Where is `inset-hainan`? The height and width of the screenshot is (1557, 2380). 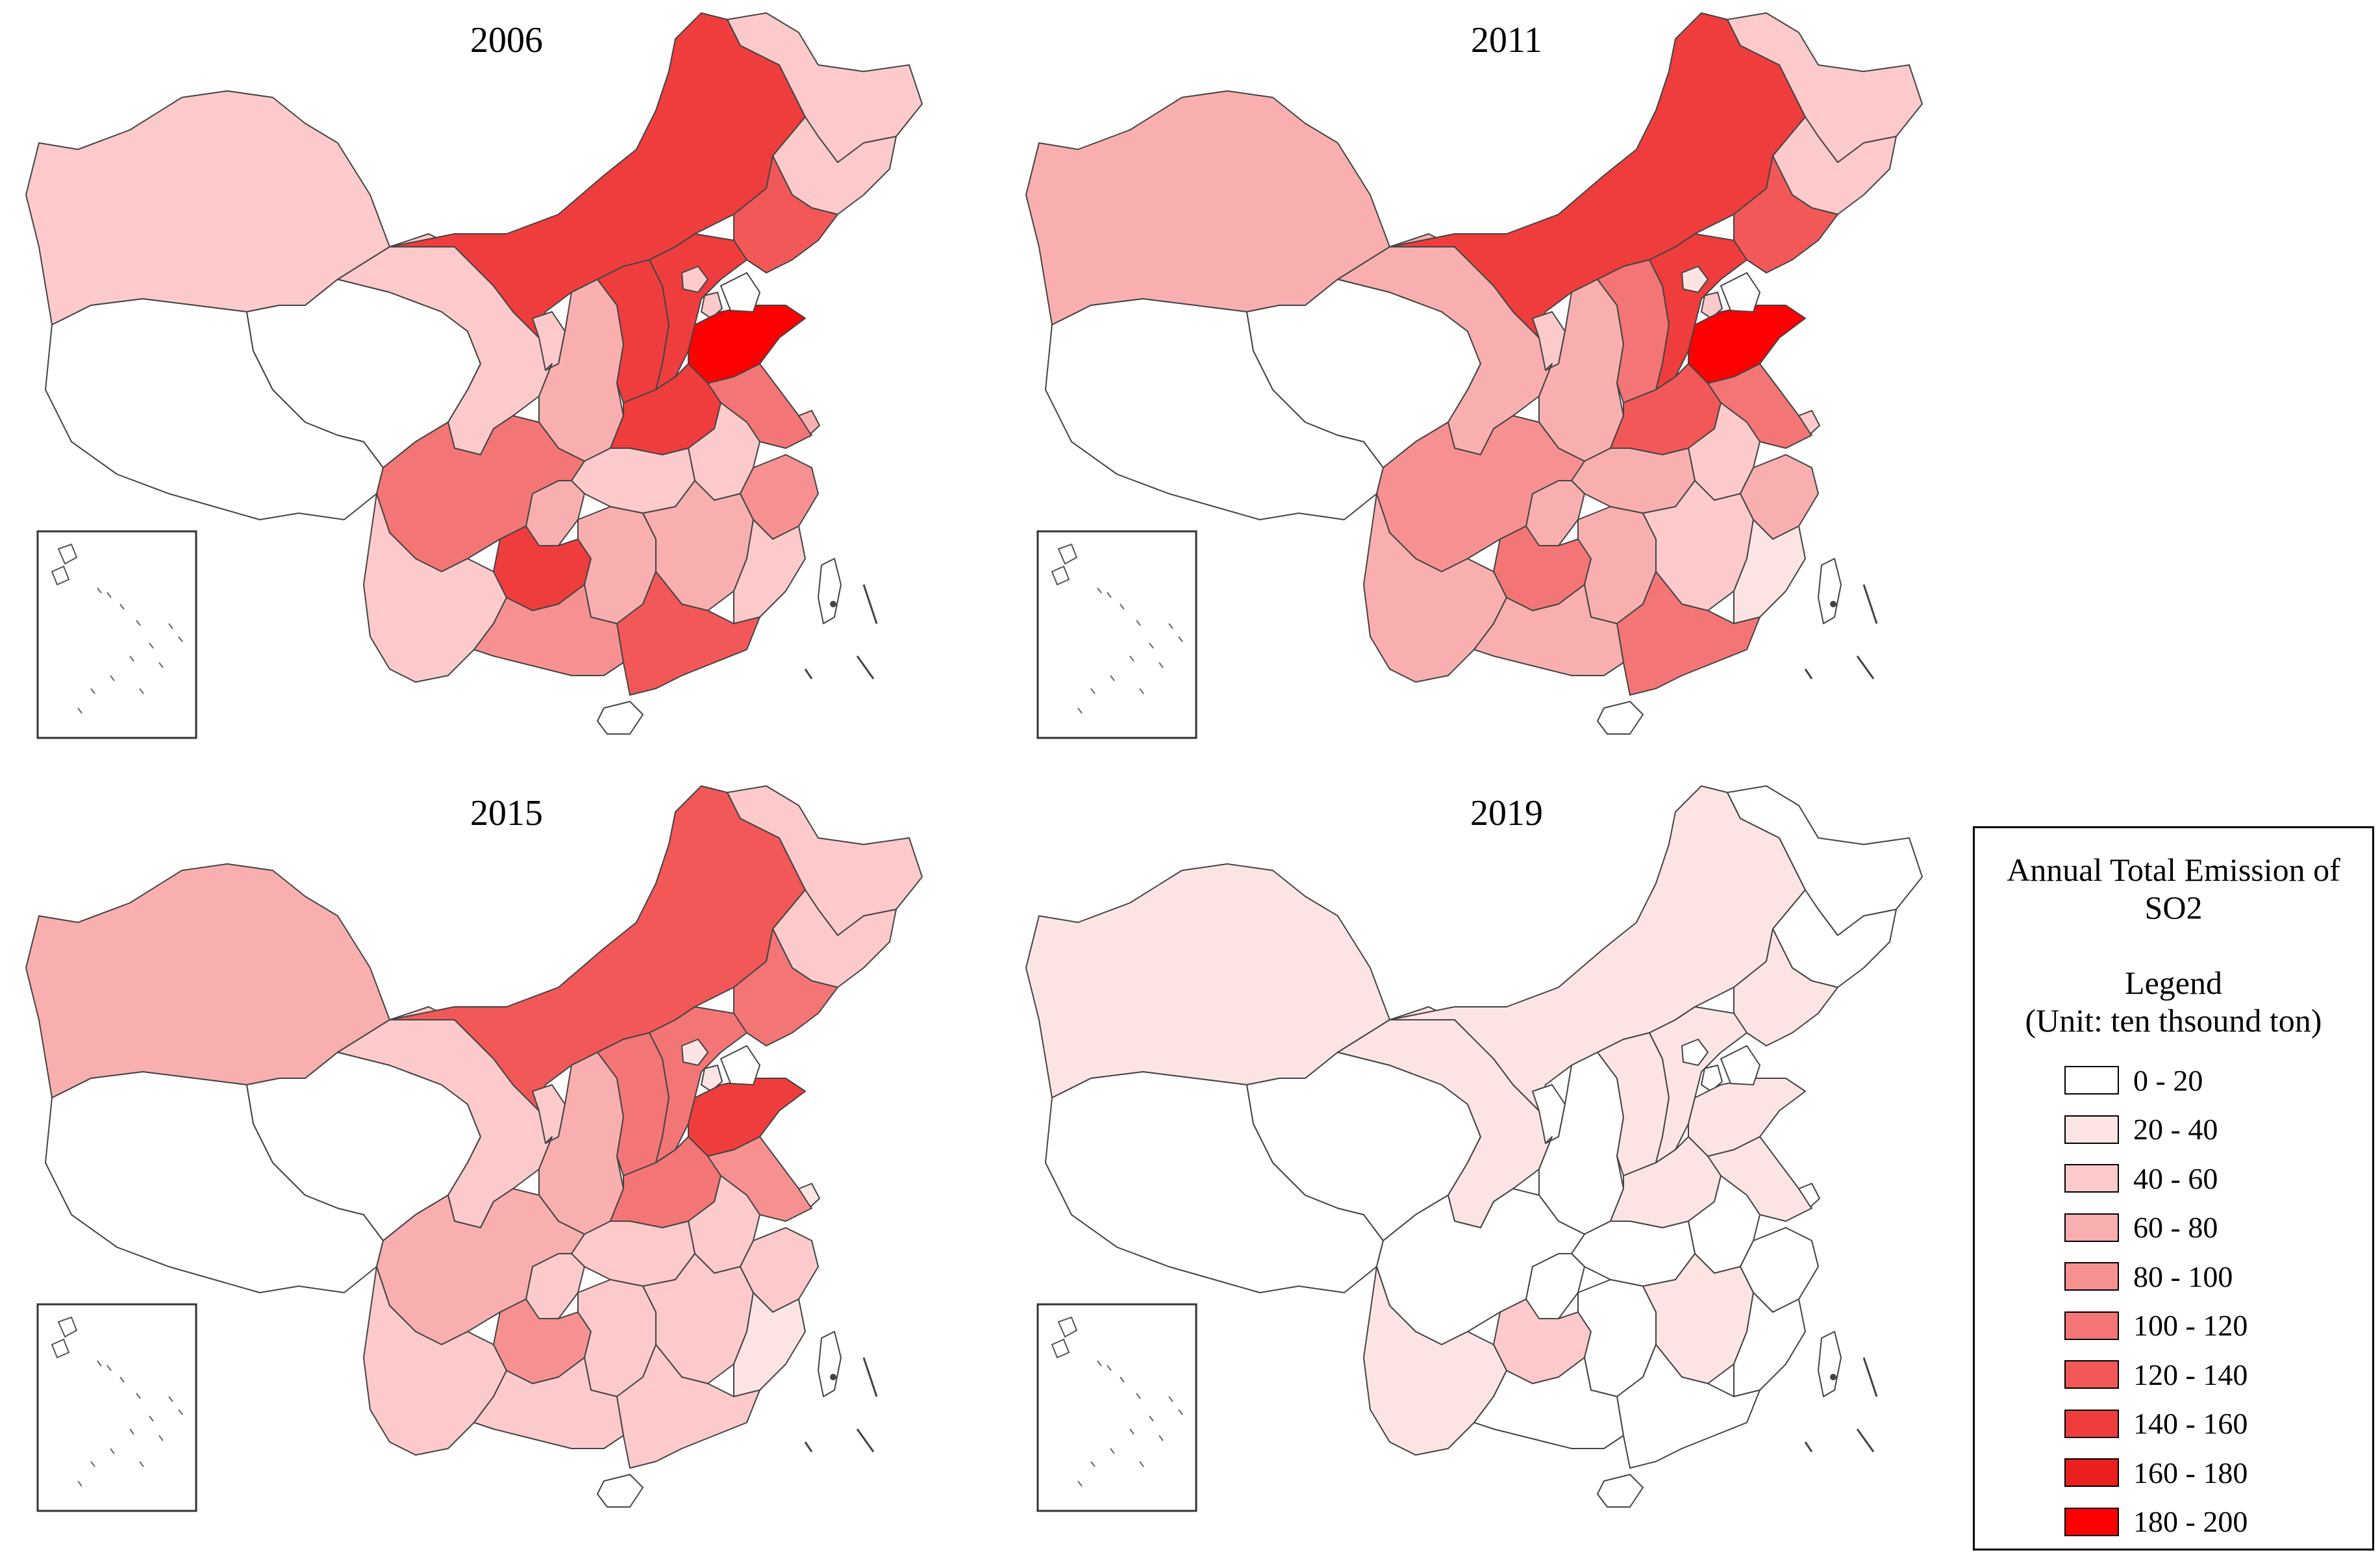 inset-hainan is located at coordinates (61, 1348).